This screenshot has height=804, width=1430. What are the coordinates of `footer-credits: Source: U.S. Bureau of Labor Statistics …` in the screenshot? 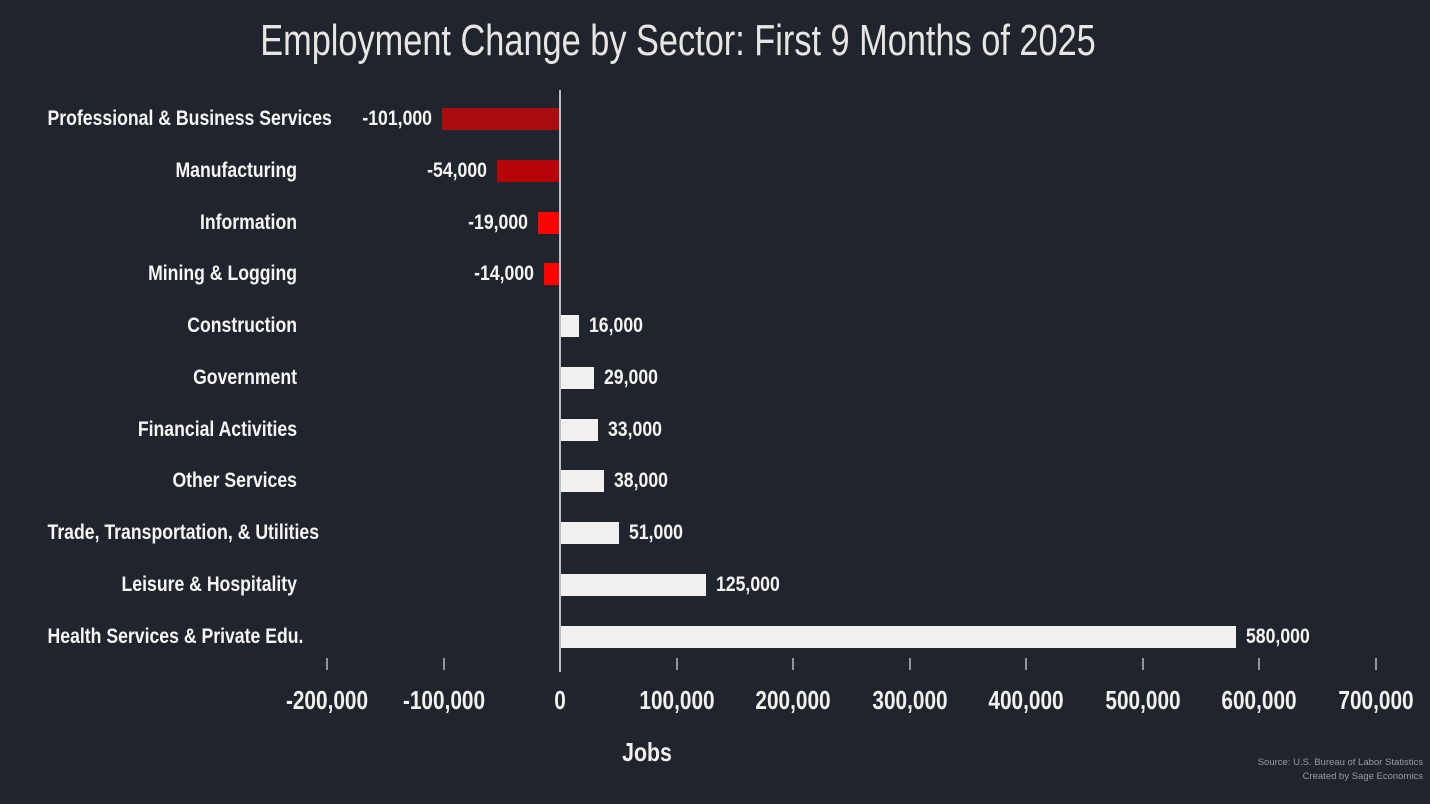 It's located at (1340, 770).